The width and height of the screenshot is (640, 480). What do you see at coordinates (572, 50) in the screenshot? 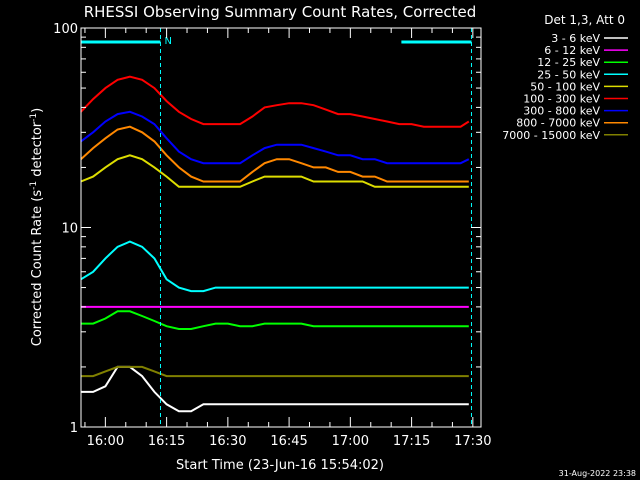
I see `legend-label: 6 - 12 keV` at bounding box center [572, 50].